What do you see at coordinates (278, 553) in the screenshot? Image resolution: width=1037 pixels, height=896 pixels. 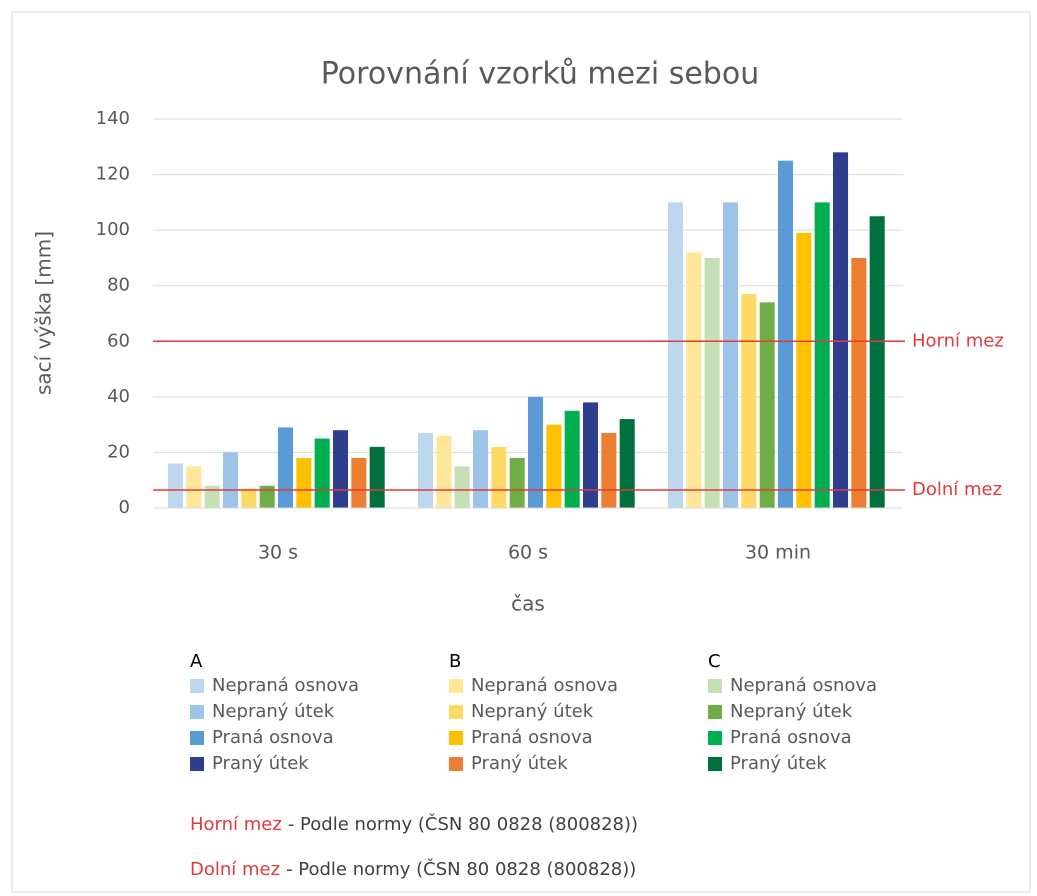 I see `x-tick-label: 30 s` at bounding box center [278, 553].